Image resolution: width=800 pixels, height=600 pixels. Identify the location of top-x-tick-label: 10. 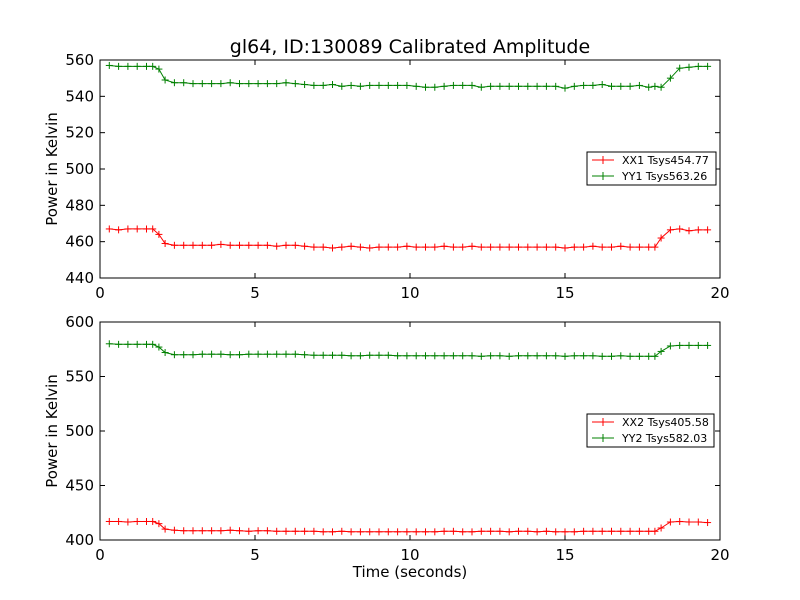
(409, 293).